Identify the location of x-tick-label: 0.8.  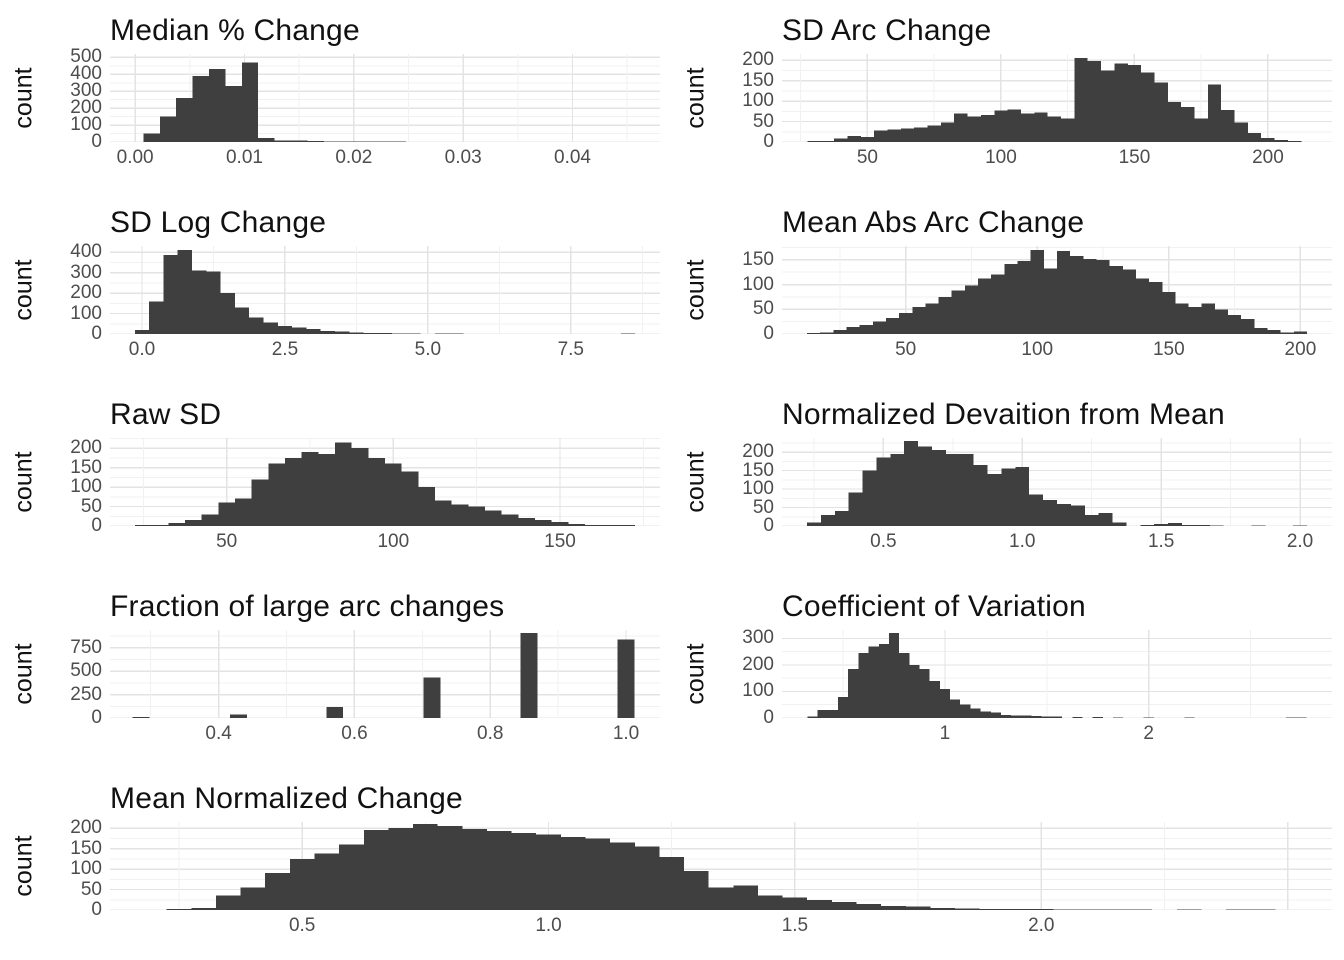
(490, 733).